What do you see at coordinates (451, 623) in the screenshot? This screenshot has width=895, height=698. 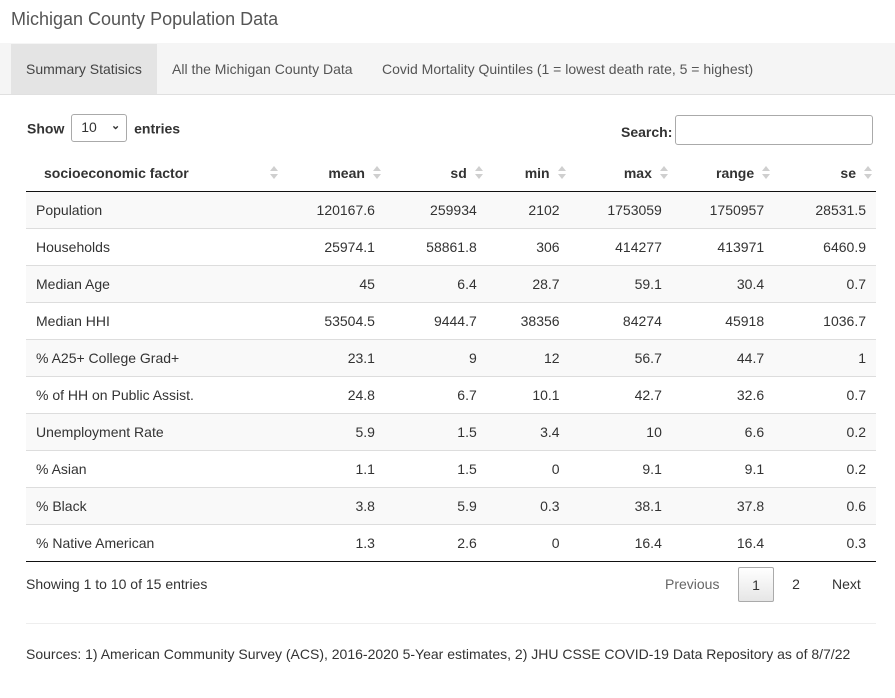 I see `divider` at bounding box center [451, 623].